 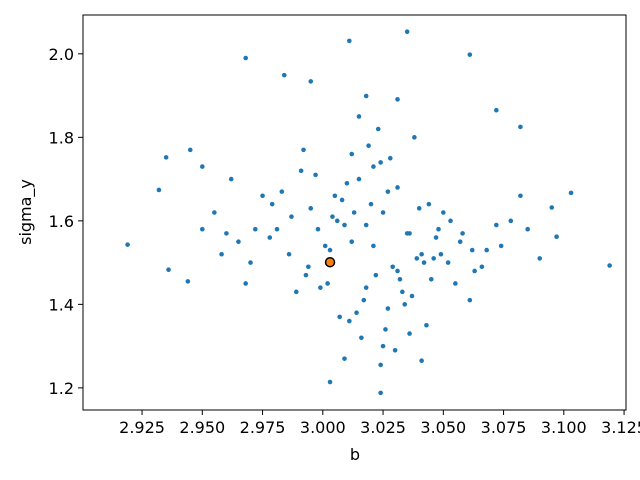 What do you see at coordinates (620, 427) in the screenshot?
I see `x-tick-label: 3.125` at bounding box center [620, 427].